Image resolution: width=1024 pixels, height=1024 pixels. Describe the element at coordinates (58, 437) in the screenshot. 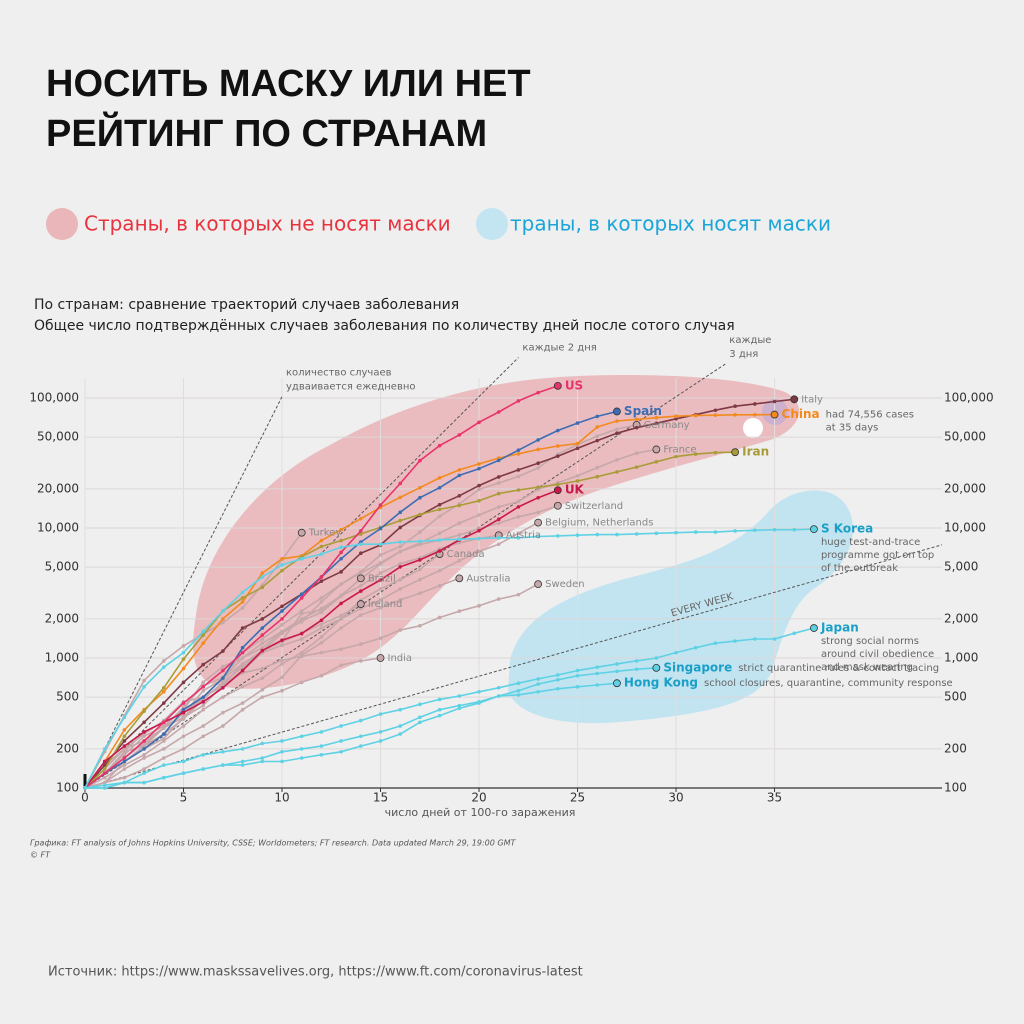

I see `y-tick-label: 50,000` at that location.